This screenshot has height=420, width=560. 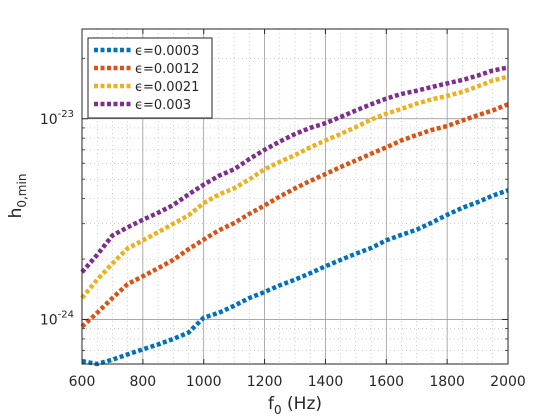 I want to click on x-tick-label: 600, so click(x=82, y=382).